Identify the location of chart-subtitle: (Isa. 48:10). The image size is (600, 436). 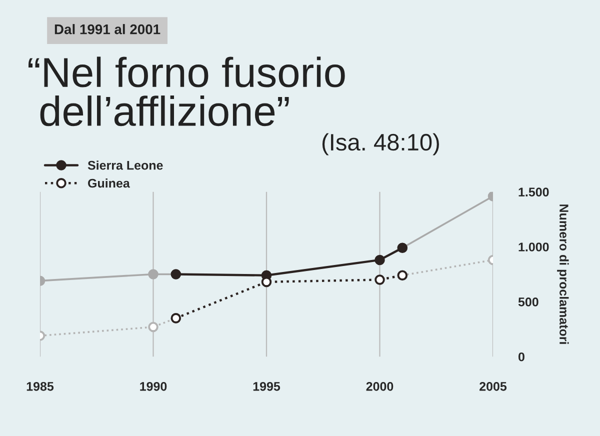
(380, 144).